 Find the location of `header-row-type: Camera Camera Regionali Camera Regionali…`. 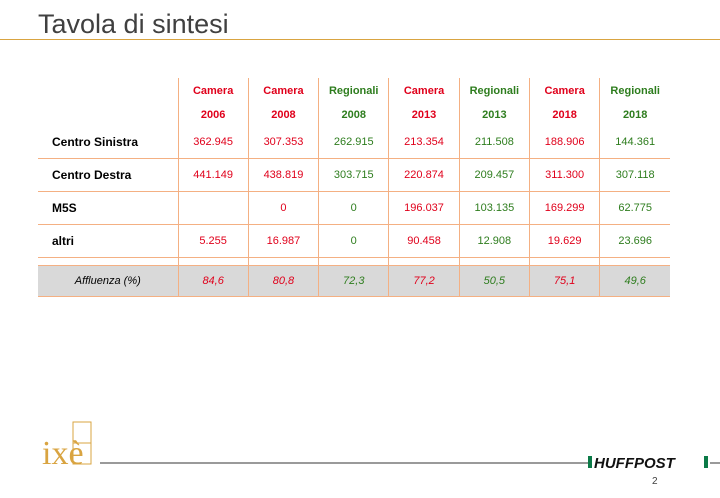

header-row-type: Camera Camera Regionali Camera Regionali… is located at coordinates (354, 91).